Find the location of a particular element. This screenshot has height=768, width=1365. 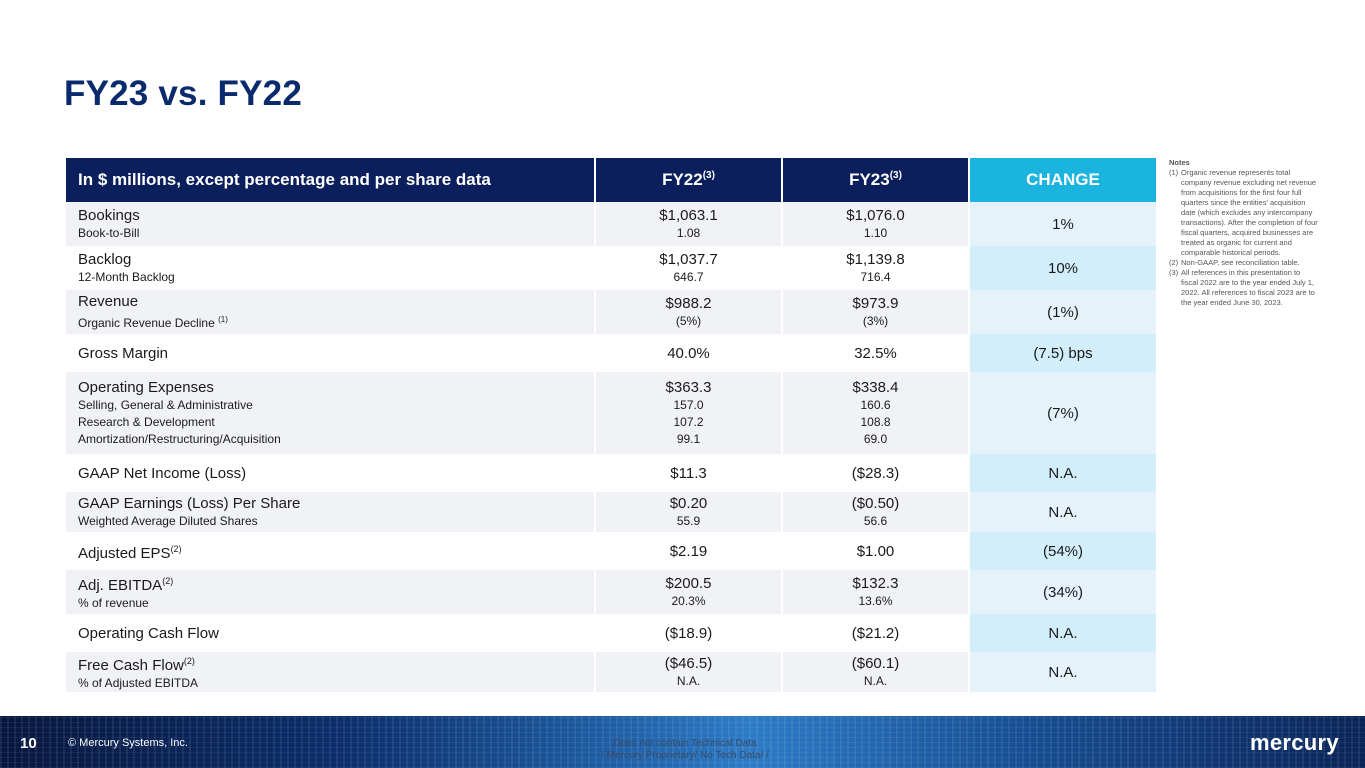

fy23-cell: ($28.3) is located at coordinates (876, 473).